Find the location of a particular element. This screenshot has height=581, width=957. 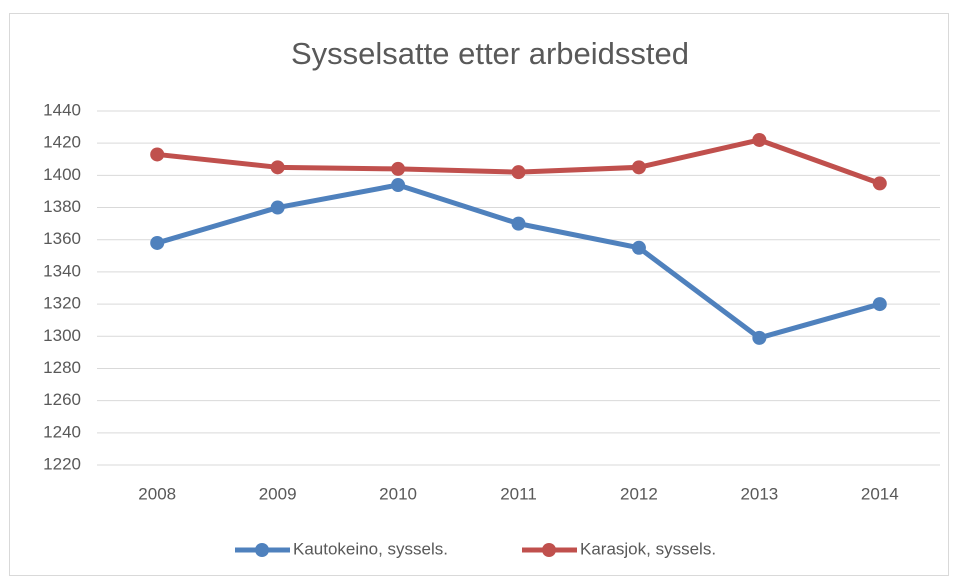

y-tick-label: 1420 is located at coordinates (62, 142).